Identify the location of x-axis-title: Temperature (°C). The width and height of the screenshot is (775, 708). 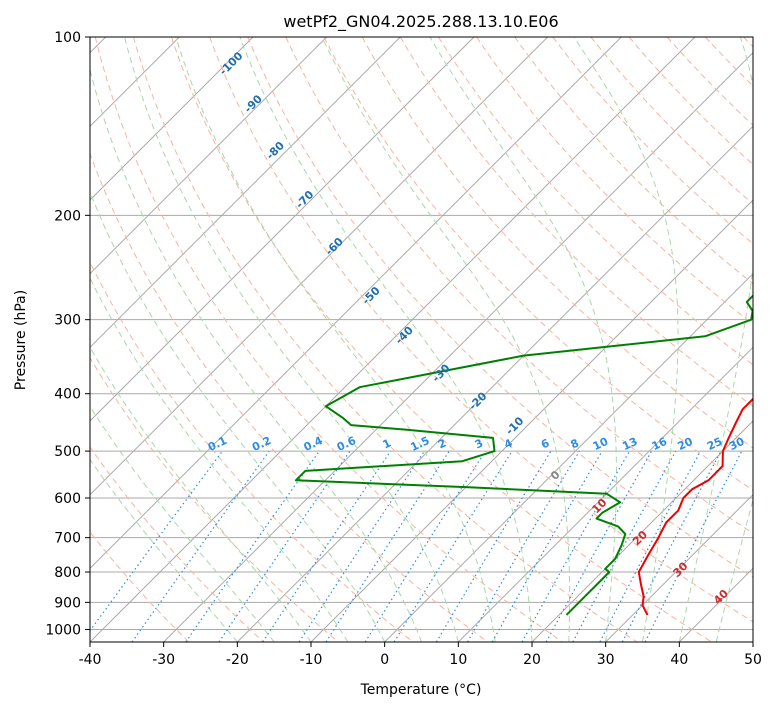
(421, 690).